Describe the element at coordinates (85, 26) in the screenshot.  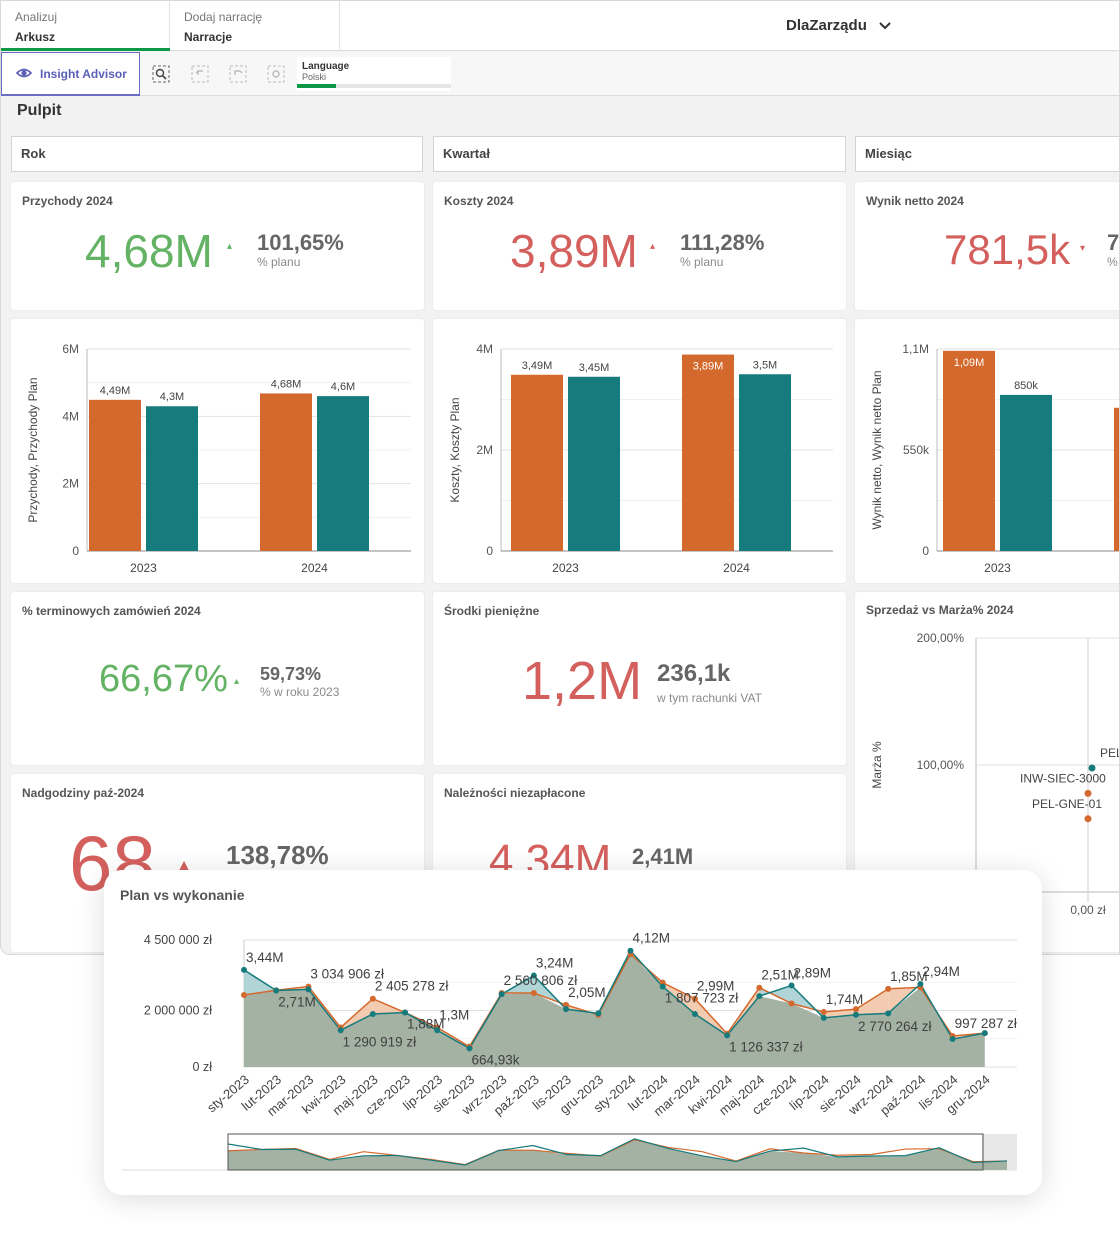
I see `tab-analizuj: Analizuj Arkusz` at that location.